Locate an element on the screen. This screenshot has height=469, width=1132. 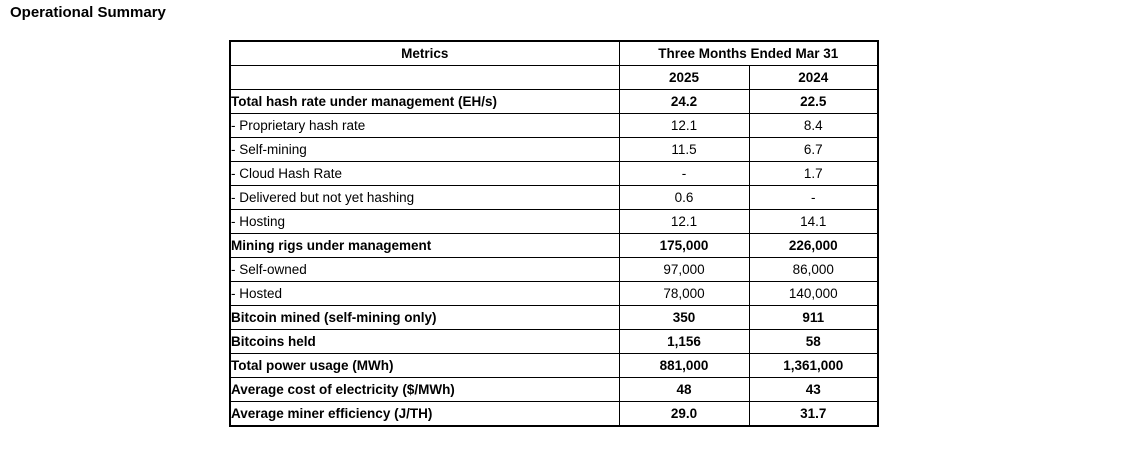
metric-label: - Hosting is located at coordinates (424, 221).